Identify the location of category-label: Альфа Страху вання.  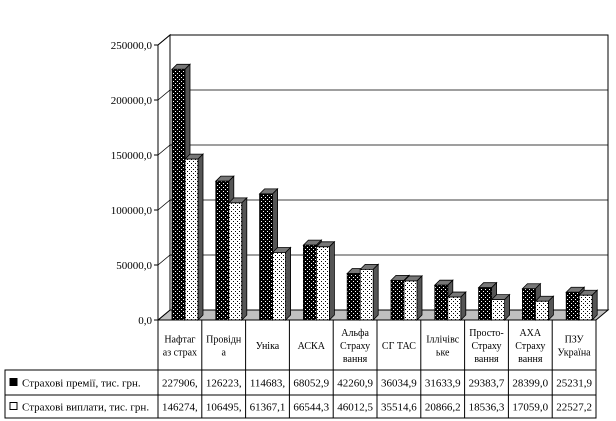
(355, 346).